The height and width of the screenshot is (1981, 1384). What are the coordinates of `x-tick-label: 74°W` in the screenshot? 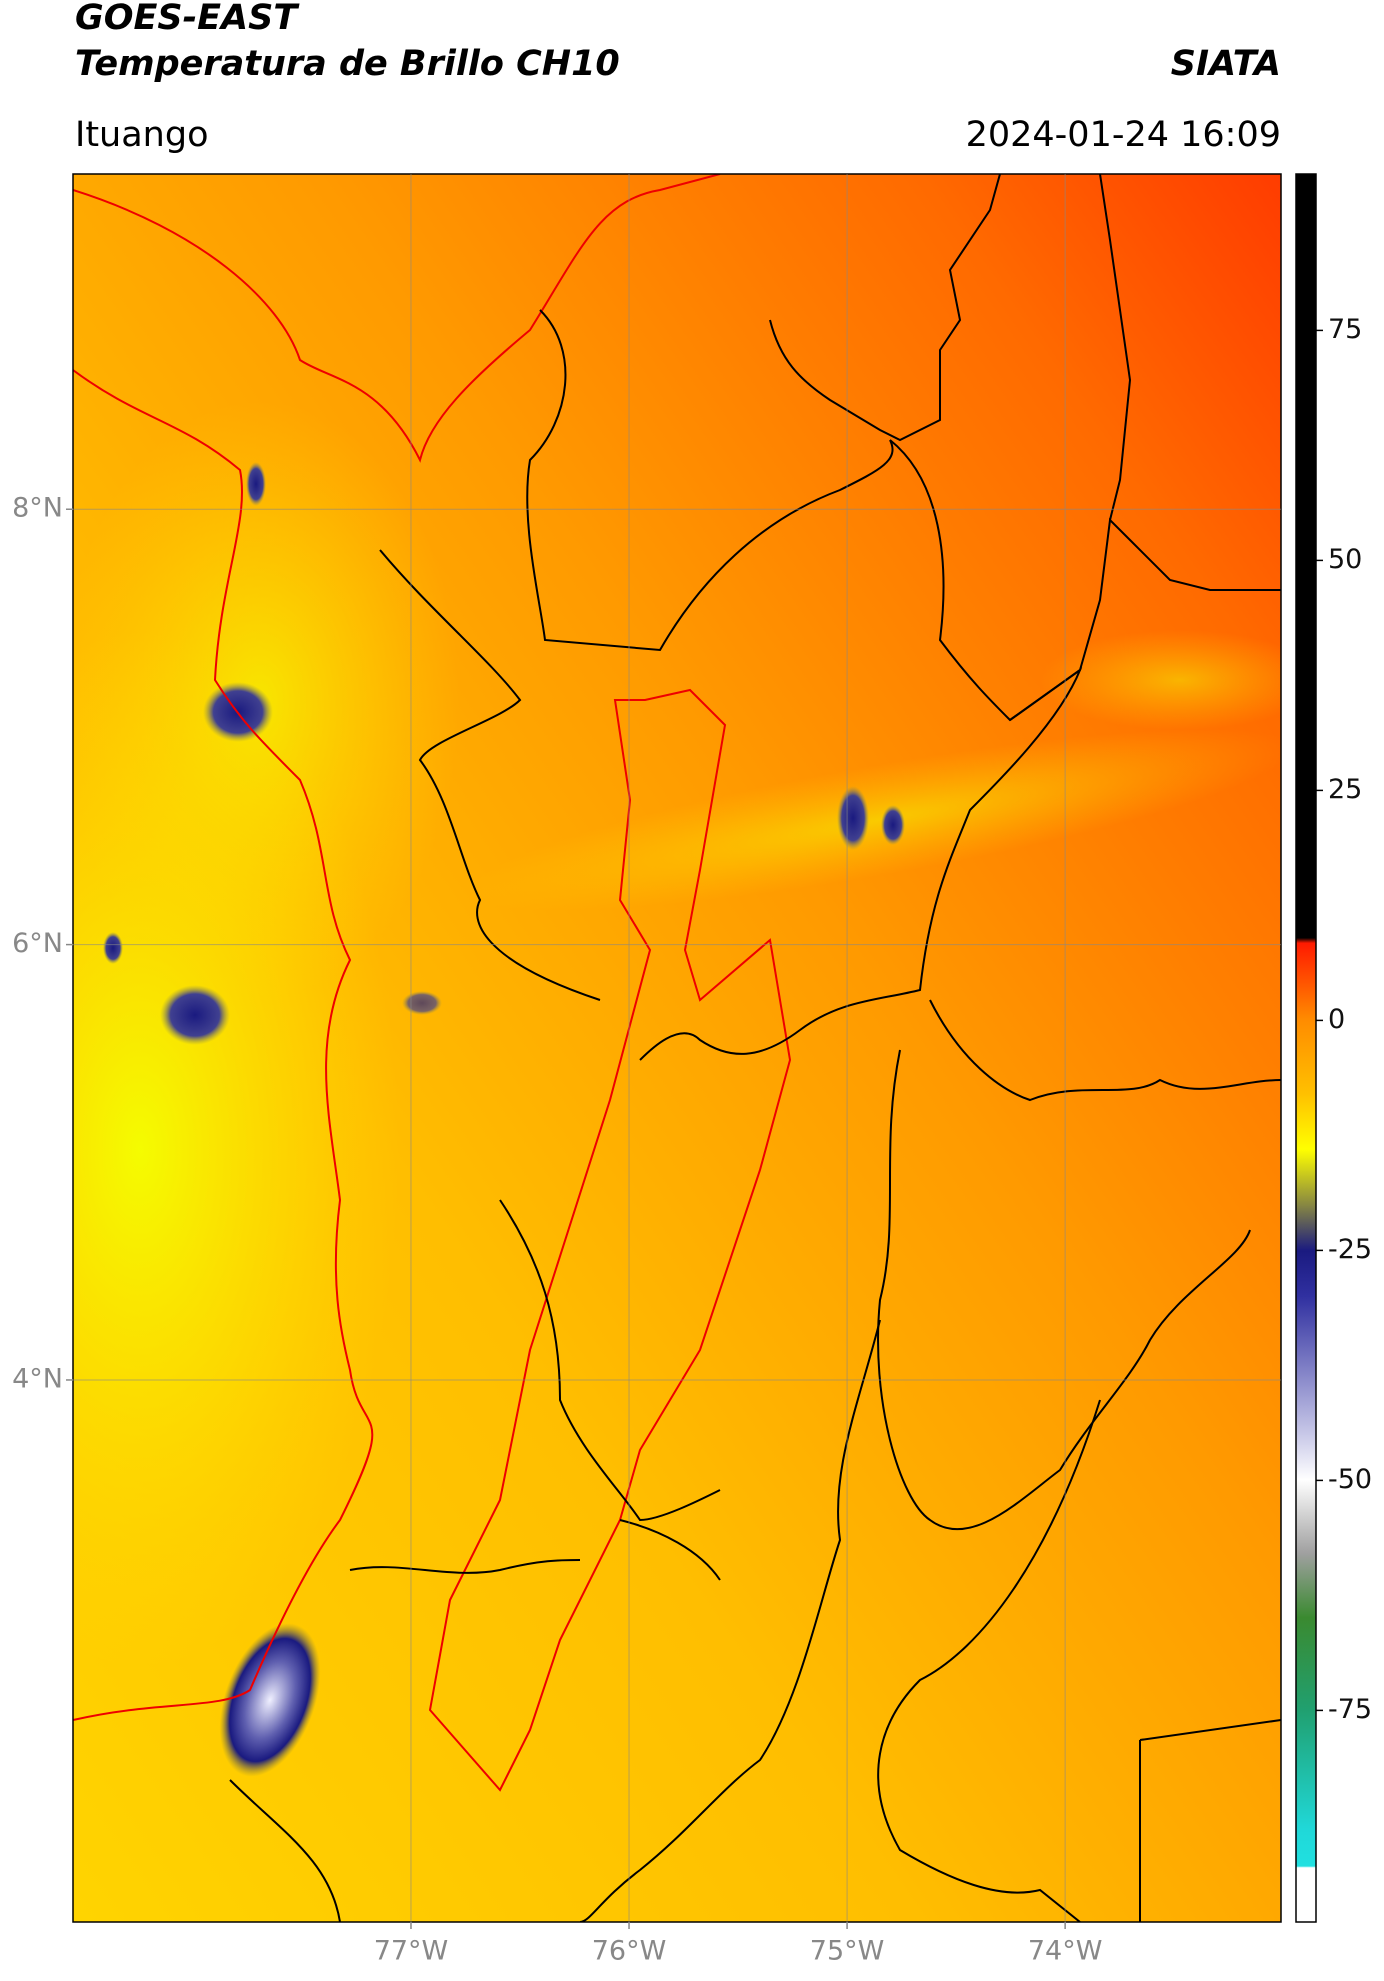 It's located at (1065, 1951).